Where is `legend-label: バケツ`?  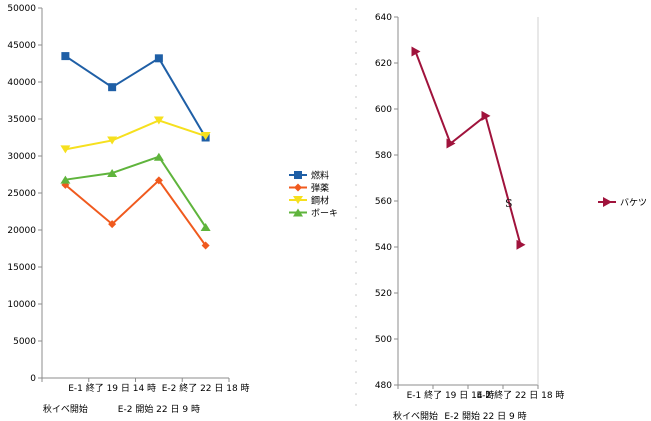 legend-label: バケツ is located at coordinates (633, 203).